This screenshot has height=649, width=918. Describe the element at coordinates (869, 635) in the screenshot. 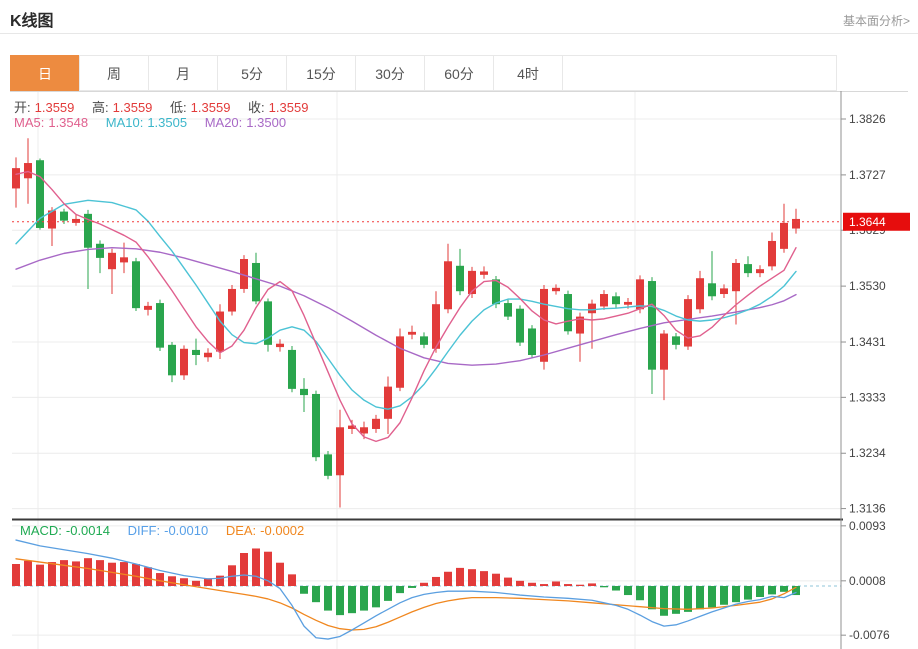

I see `svg-text: -0.0076` at that location.